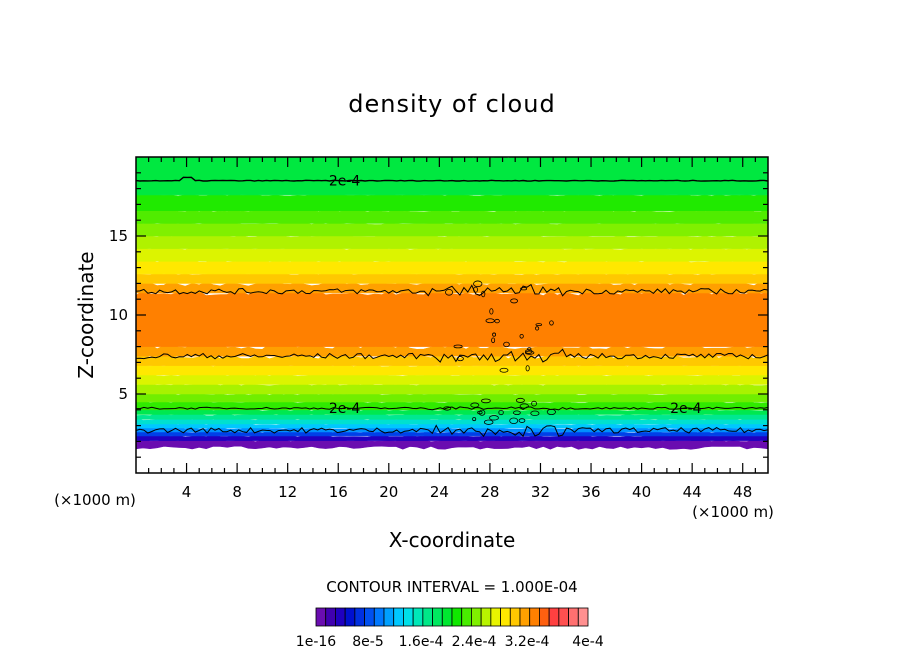 The image size is (904, 654). What do you see at coordinates (474, 642) in the screenshot?
I see `colorbar-label: 2.4e-4` at bounding box center [474, 642].